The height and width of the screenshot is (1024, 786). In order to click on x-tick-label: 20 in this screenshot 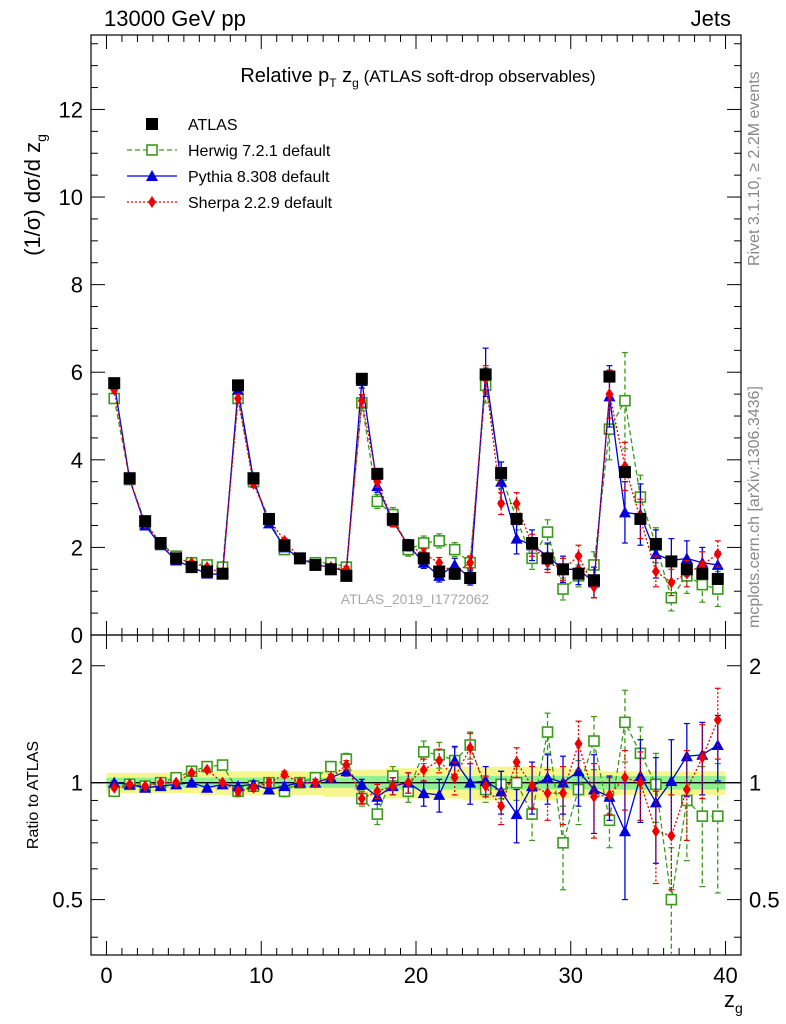, I will do `click(416, 975)`.